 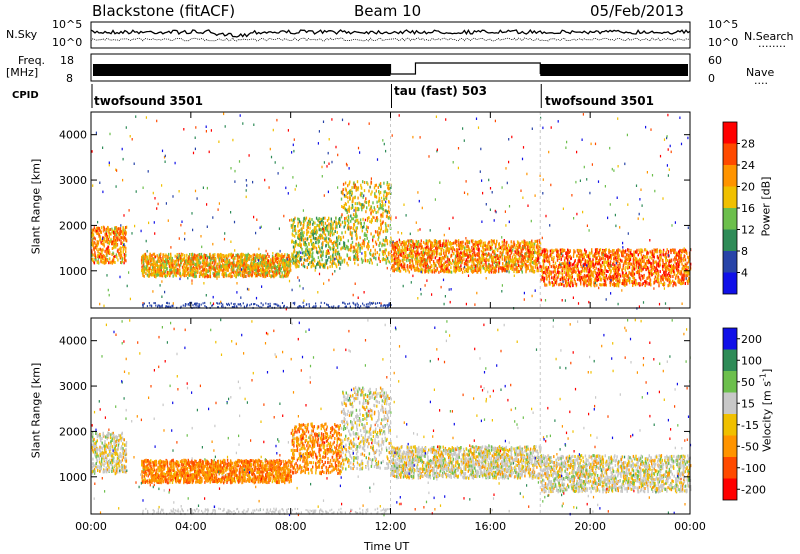 I want to click on nsearch-label: N.Search, so click(x=769, y=36).